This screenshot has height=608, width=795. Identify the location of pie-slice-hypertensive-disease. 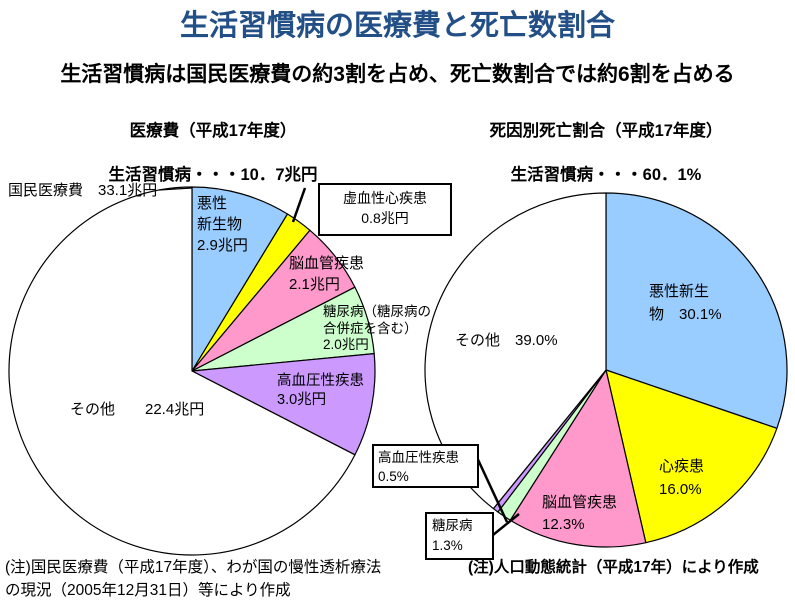
(283, 404).